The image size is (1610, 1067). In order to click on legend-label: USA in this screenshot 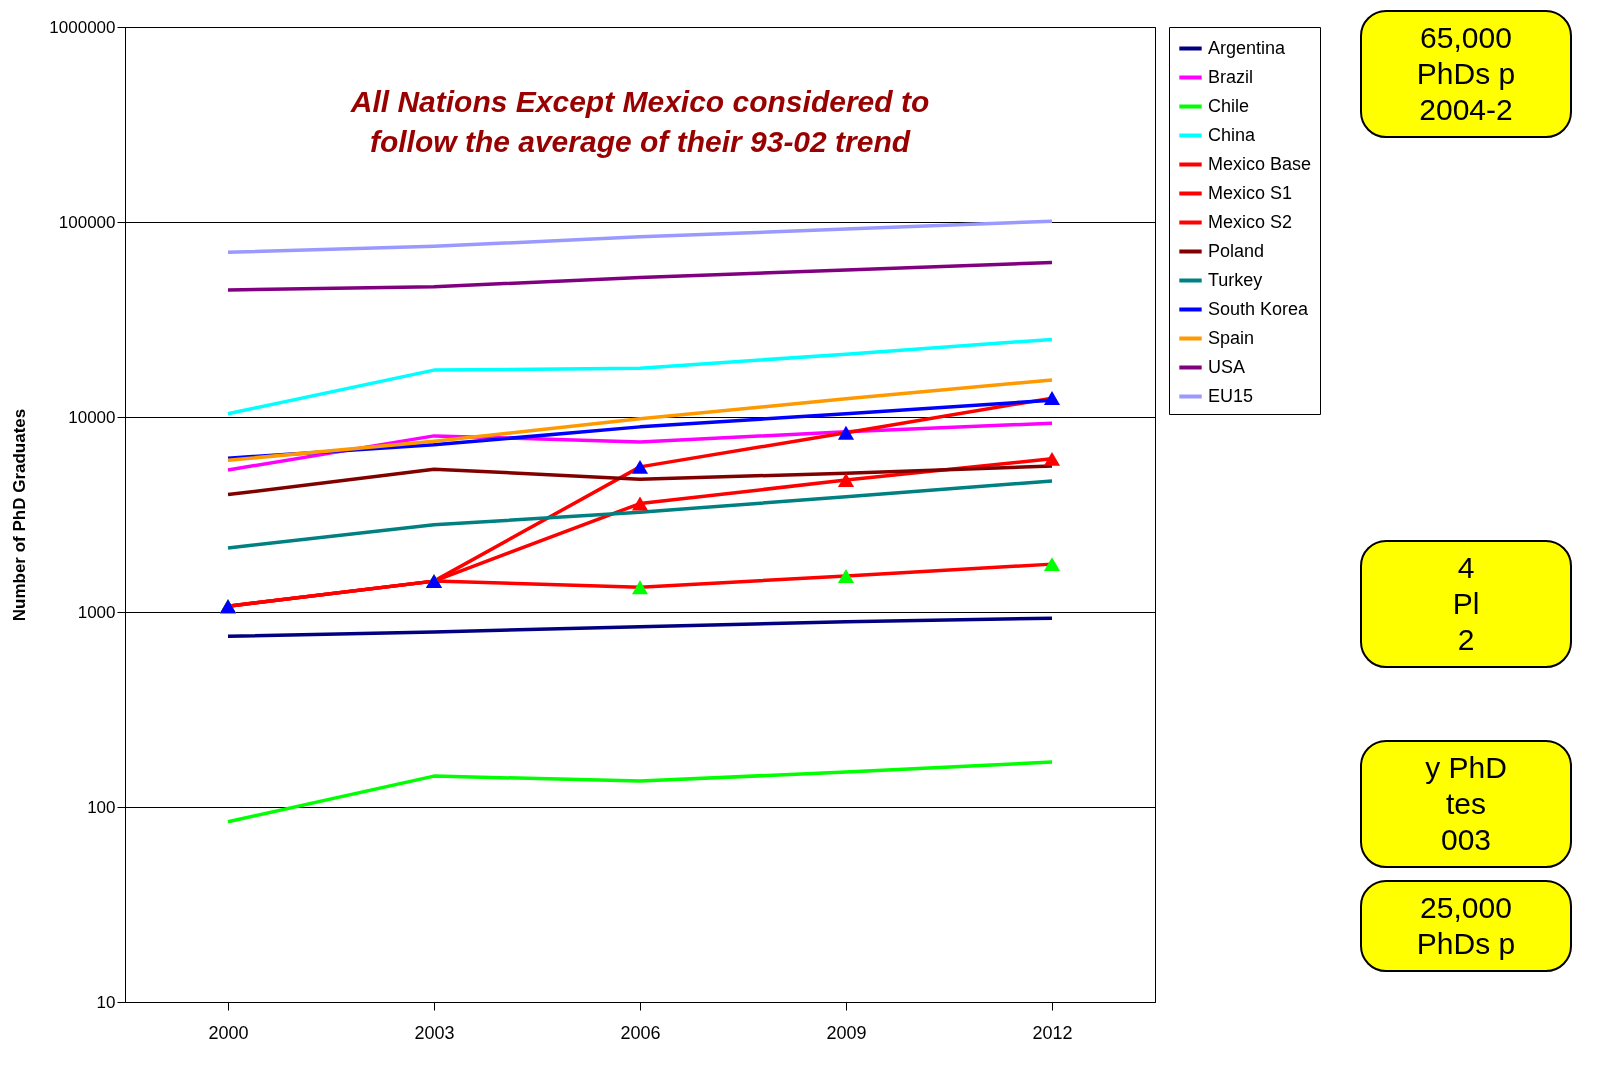, I will do `click(1227, 366)`.